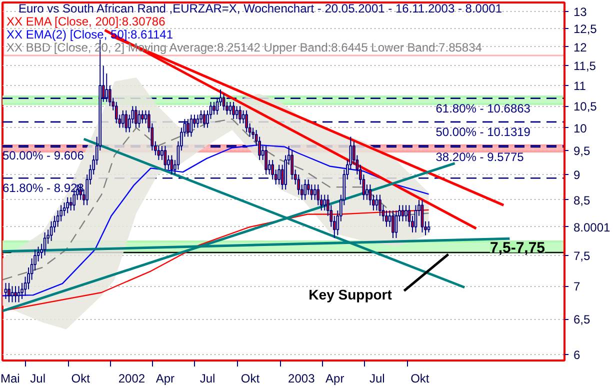  I want to click on y-tick-label: 12, so click(581, 47).